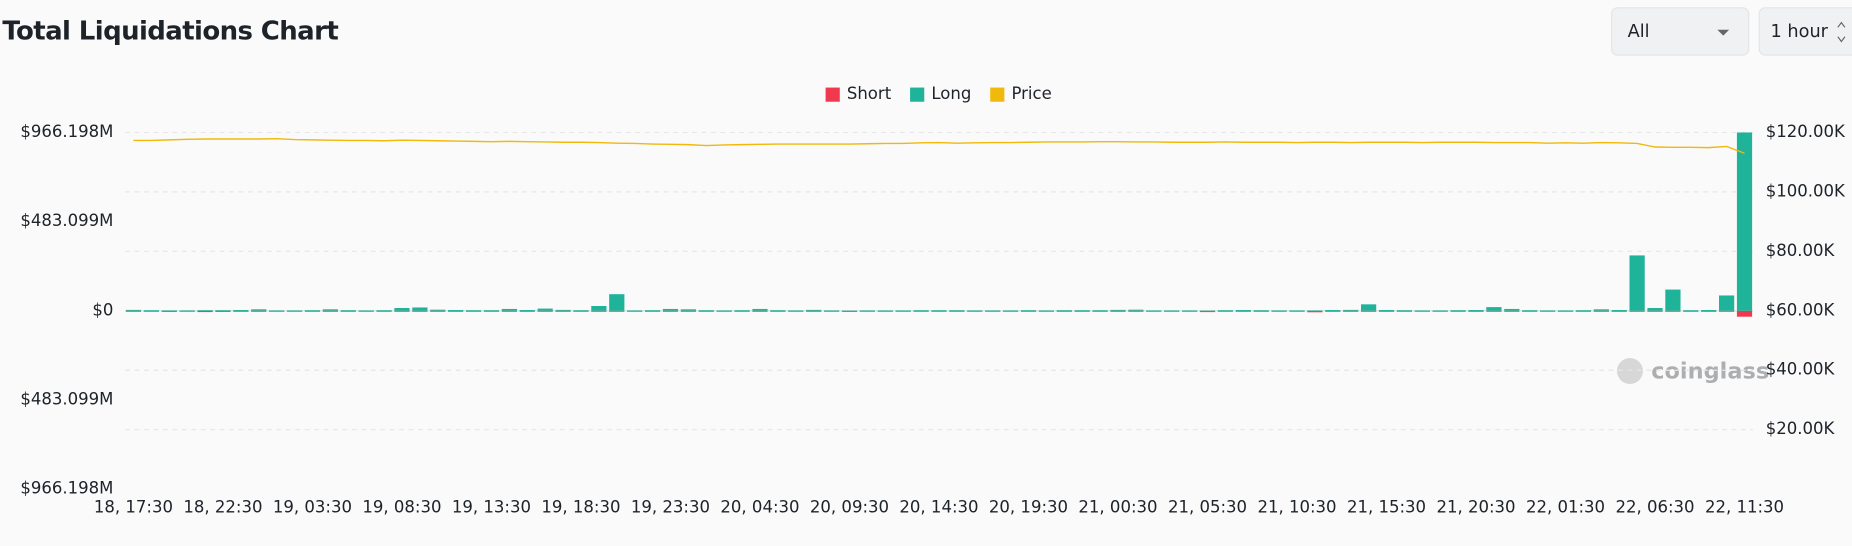 The width and height of the screenshot is (1852, 546). Describe the element at coordinates (1031, 93) in the screenshot. I see `legend-label: Price` at that location.